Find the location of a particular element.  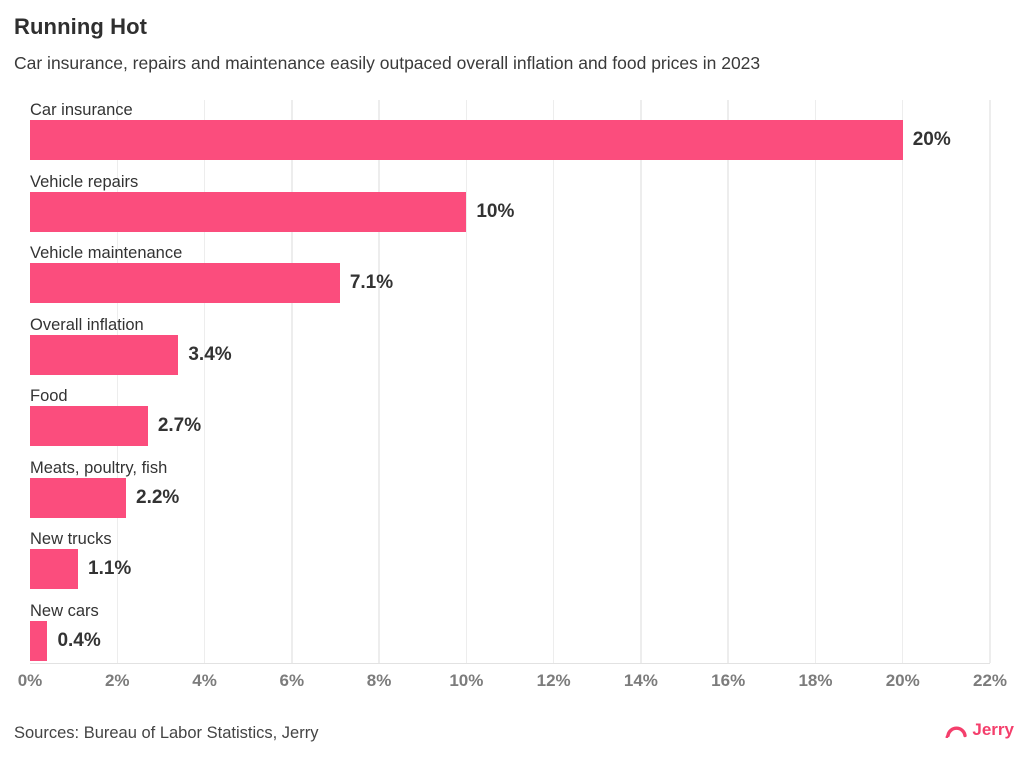

bar-value-label: 10% is located at coordinates (495, 211).